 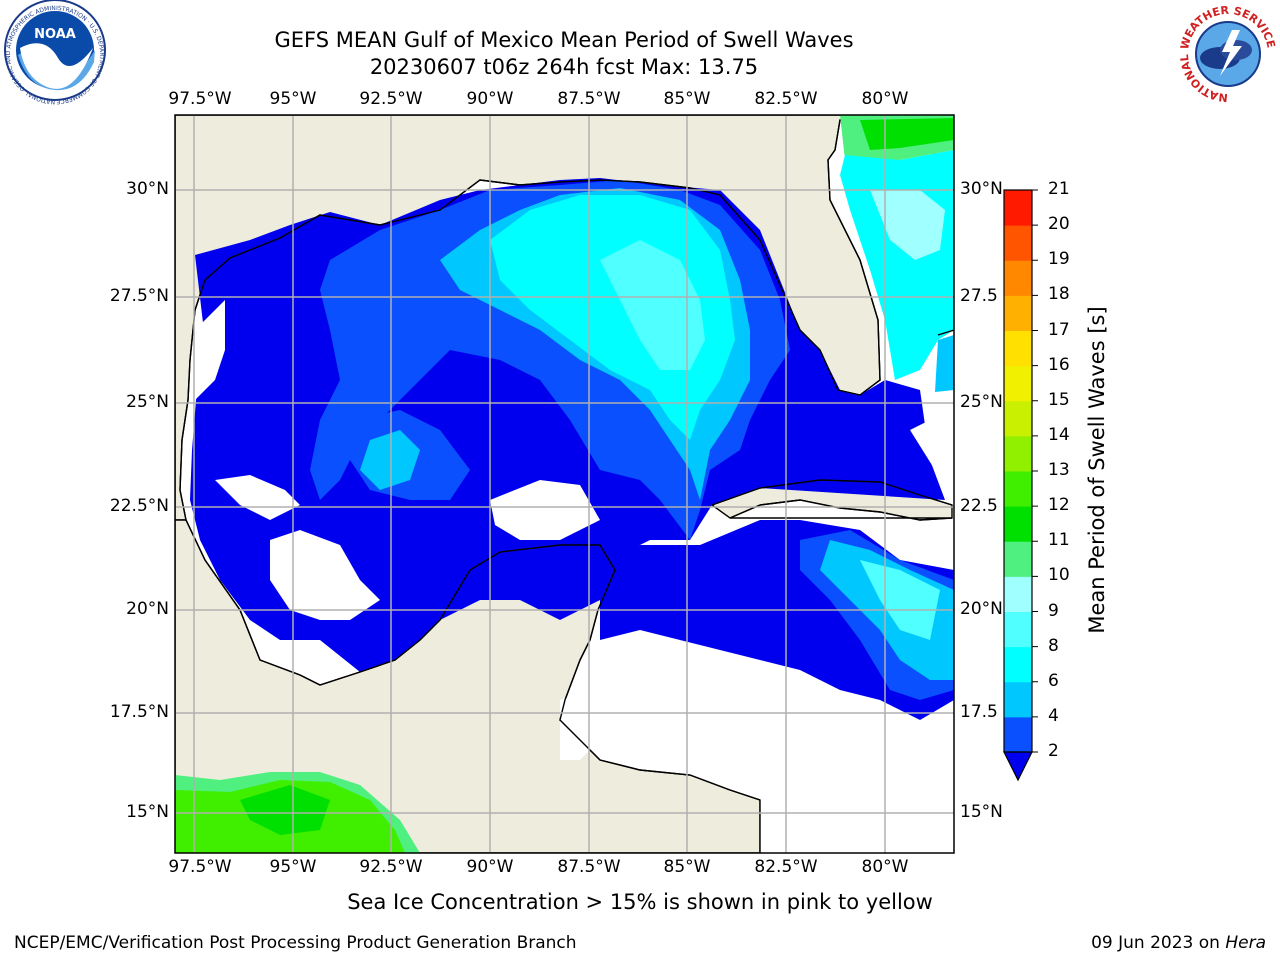 I want to click on lat-tick-label: 17.5°N, so click(x=139, y=712).